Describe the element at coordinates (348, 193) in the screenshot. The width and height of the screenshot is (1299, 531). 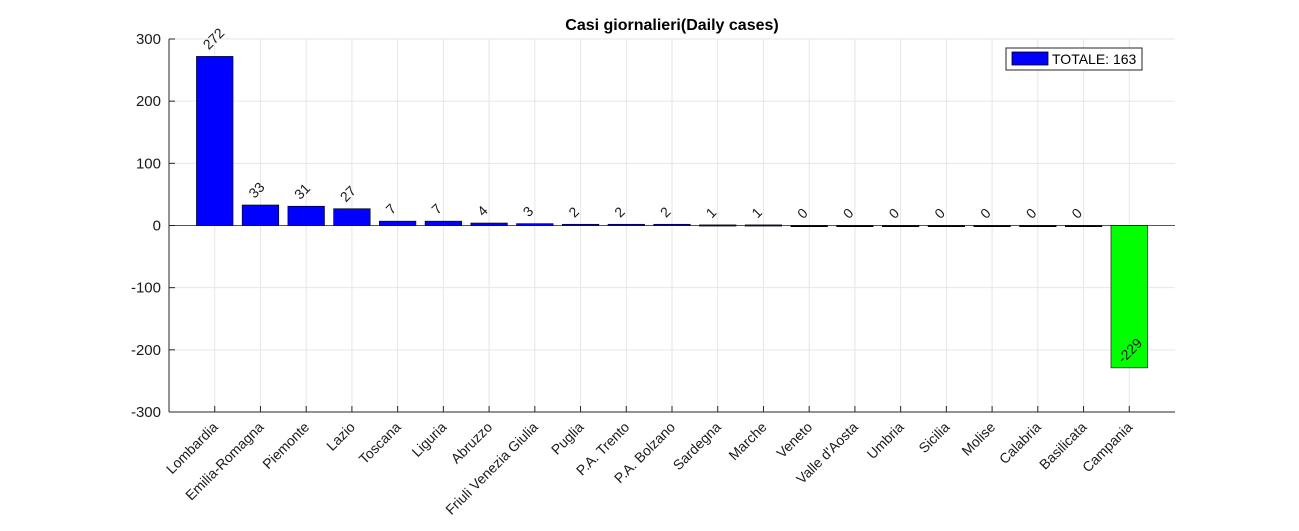
I see `data-label: 27` at that location.